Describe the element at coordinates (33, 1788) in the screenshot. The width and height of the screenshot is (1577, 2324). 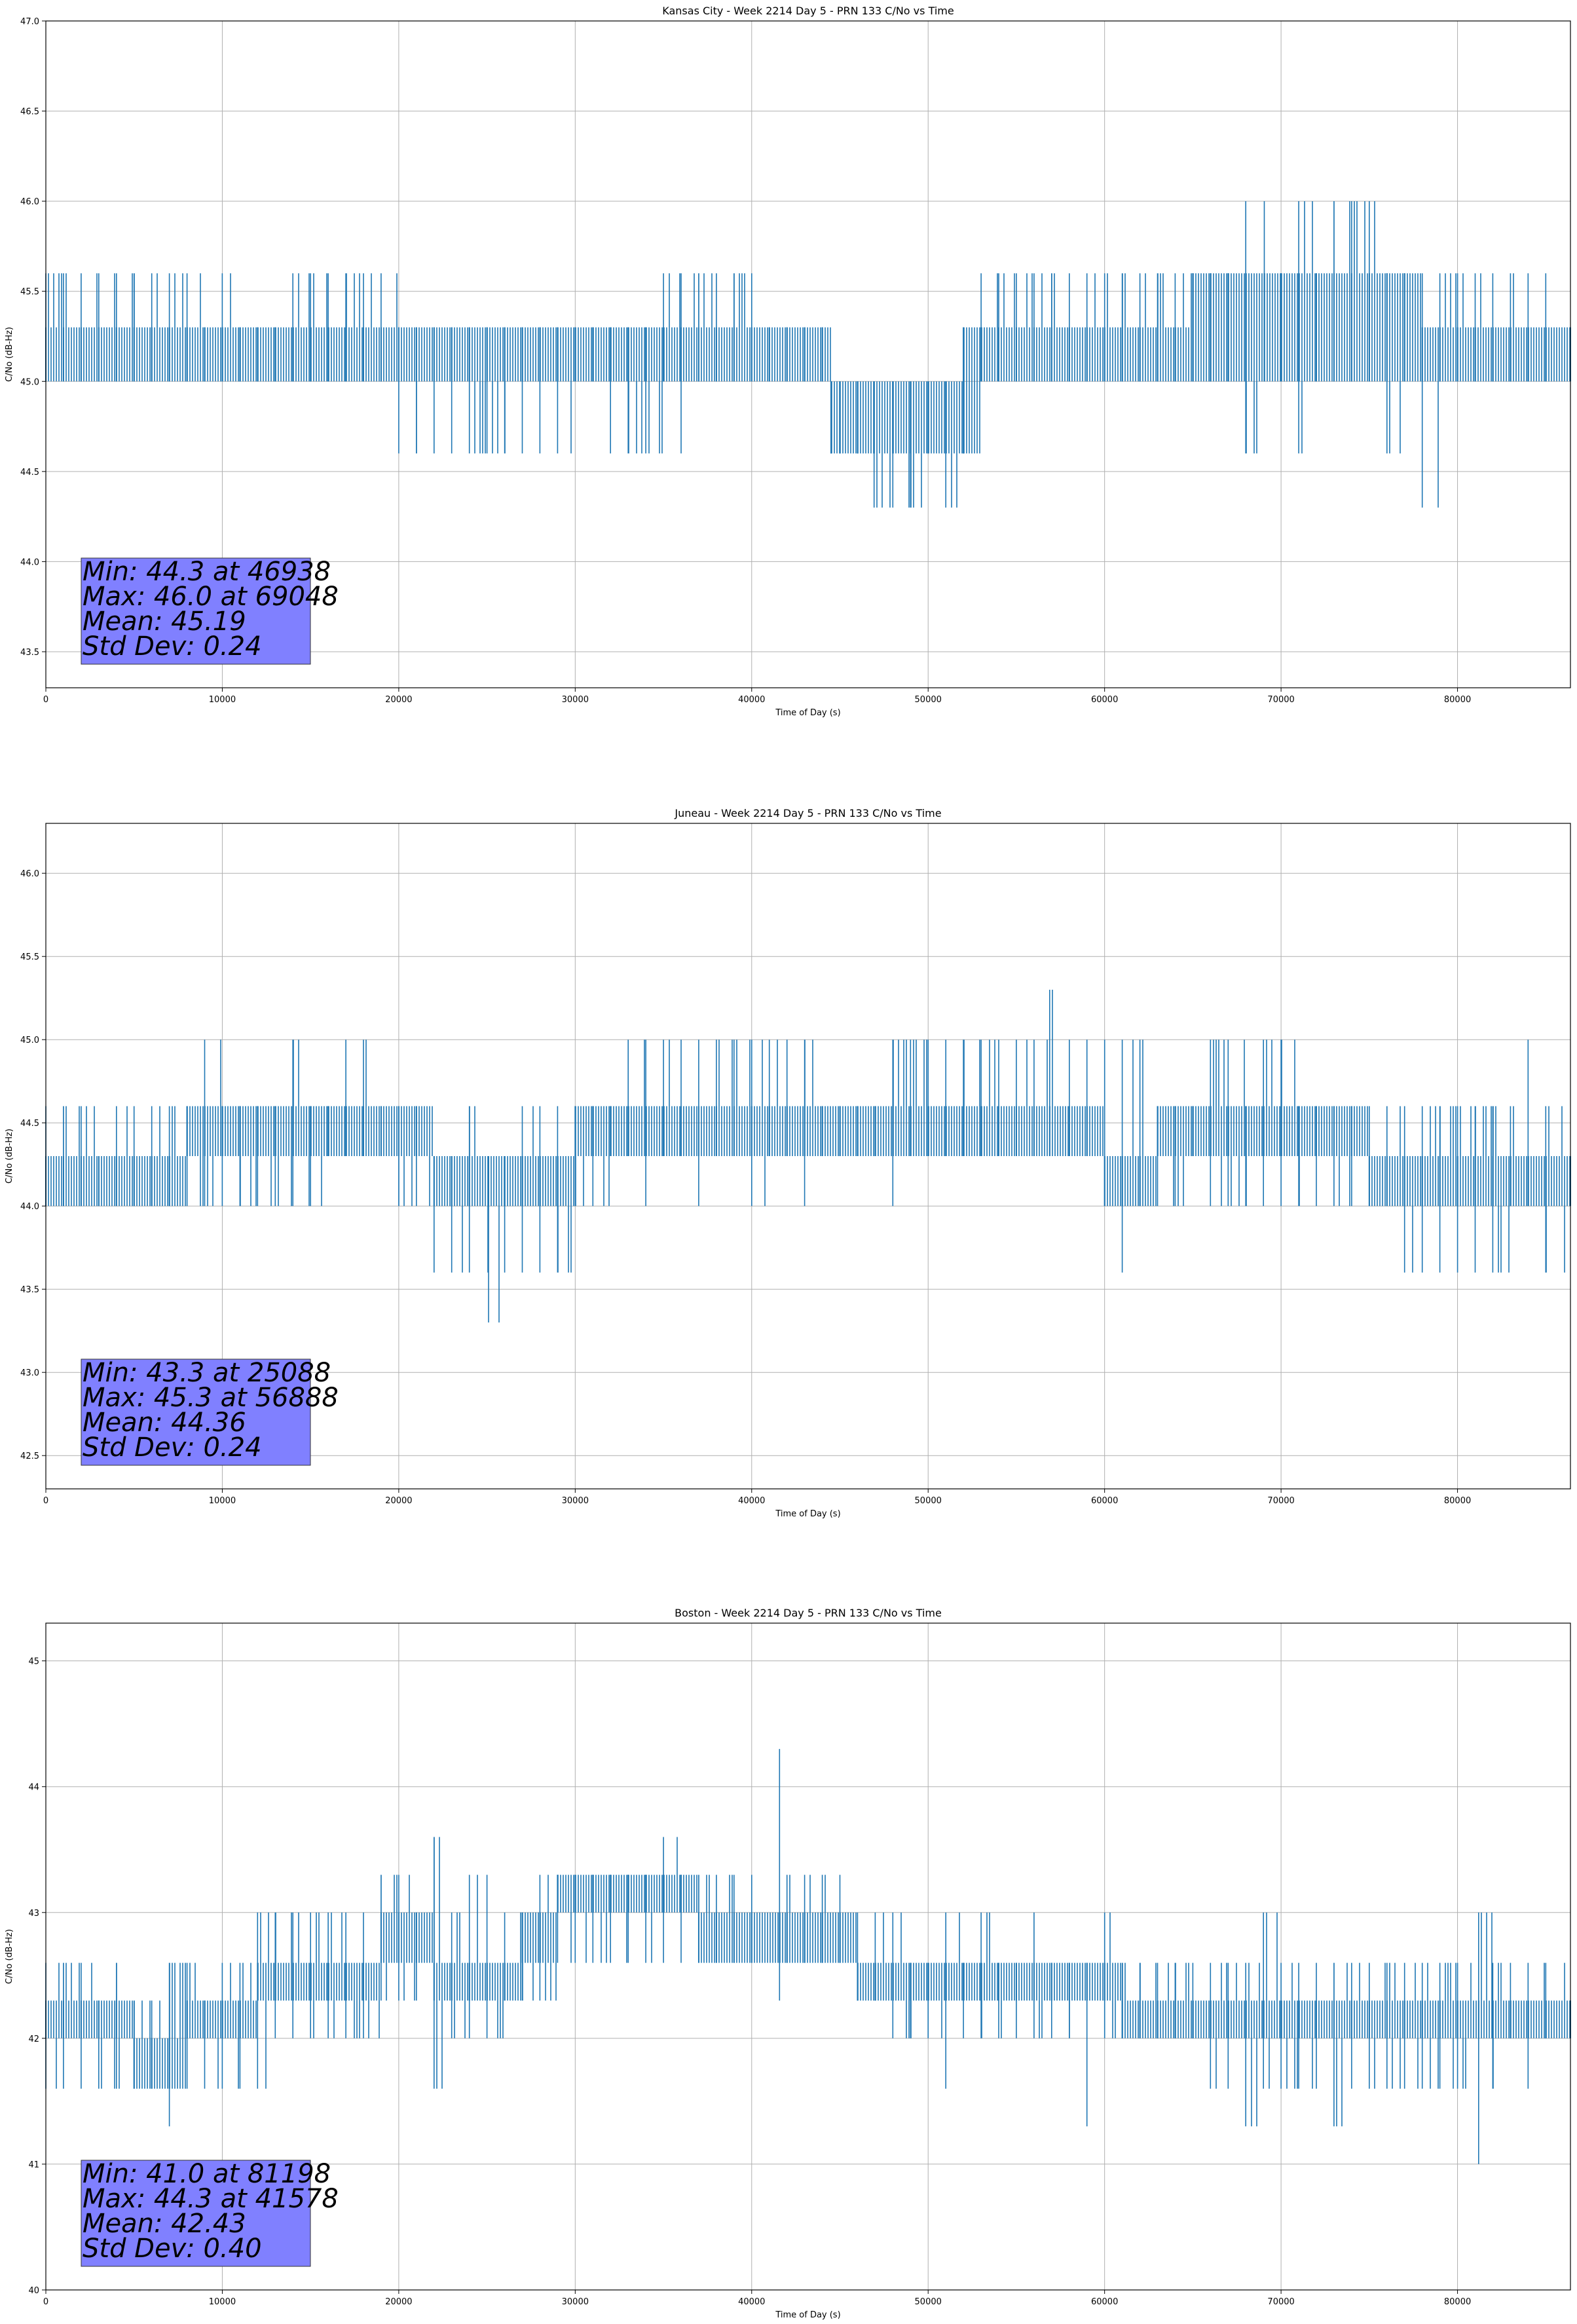
I see `y-tick-label: 44` at that location.